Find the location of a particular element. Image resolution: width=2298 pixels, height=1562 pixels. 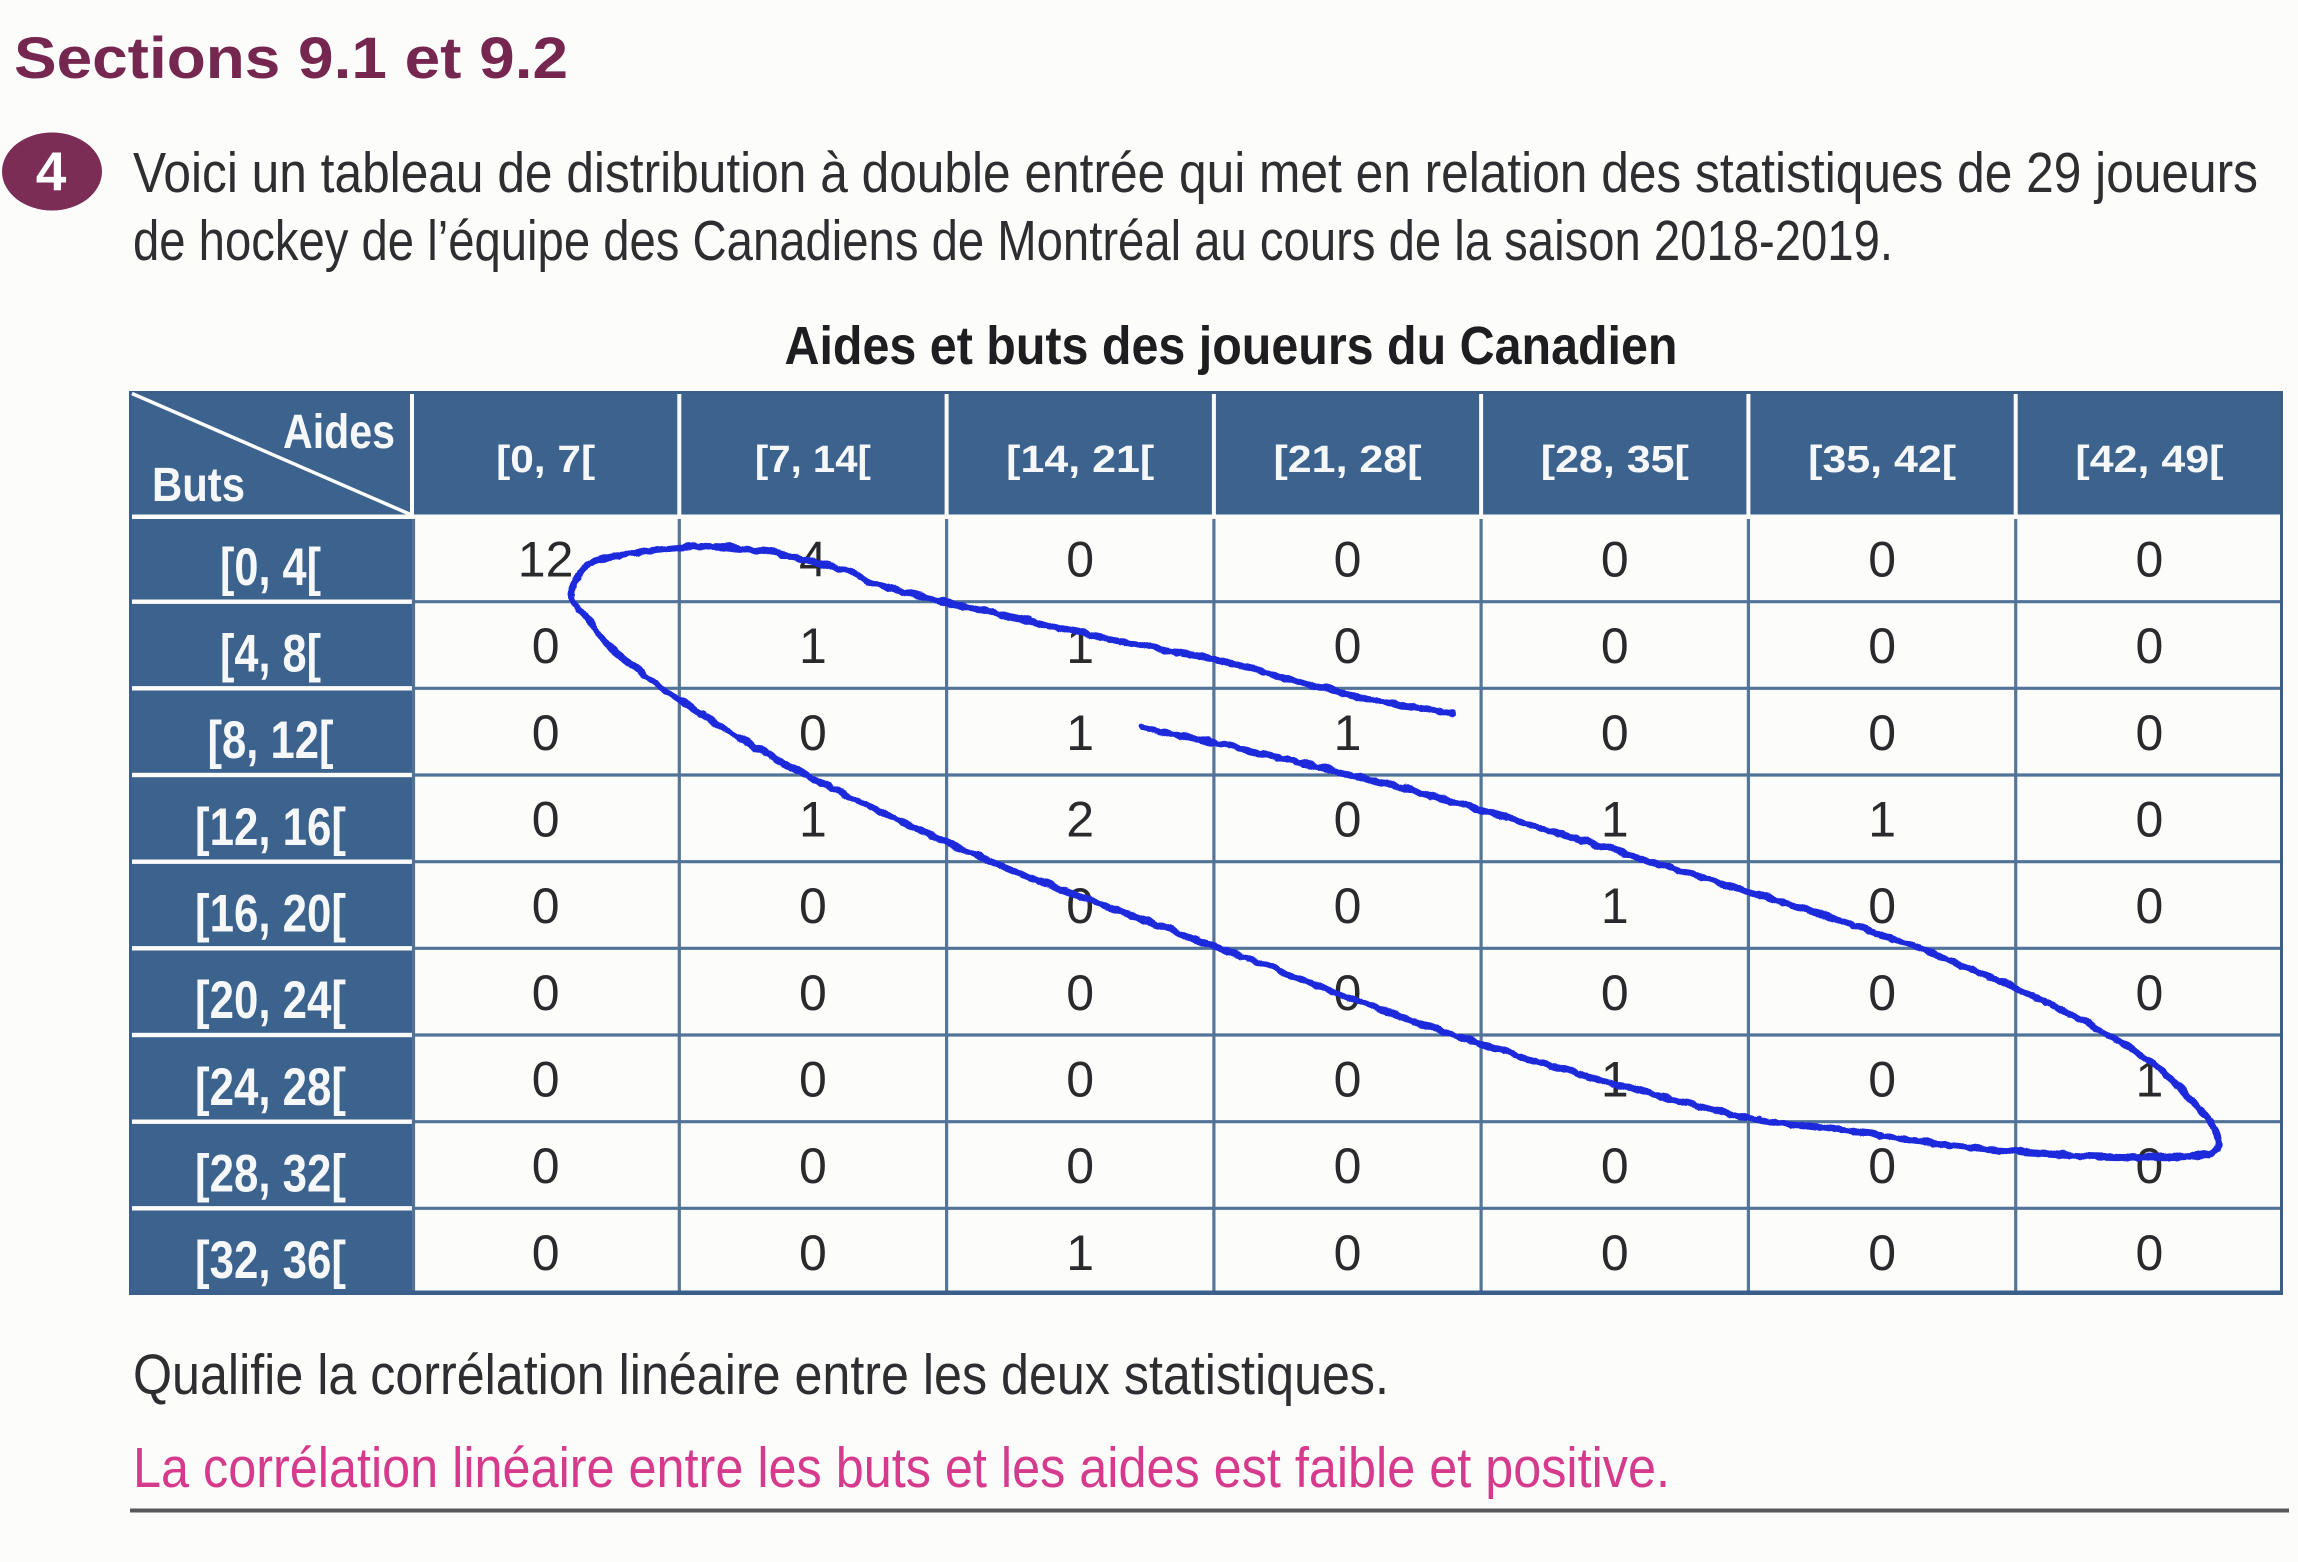

svg-text: [24, 28[ is located at coordinates (270, 1087).